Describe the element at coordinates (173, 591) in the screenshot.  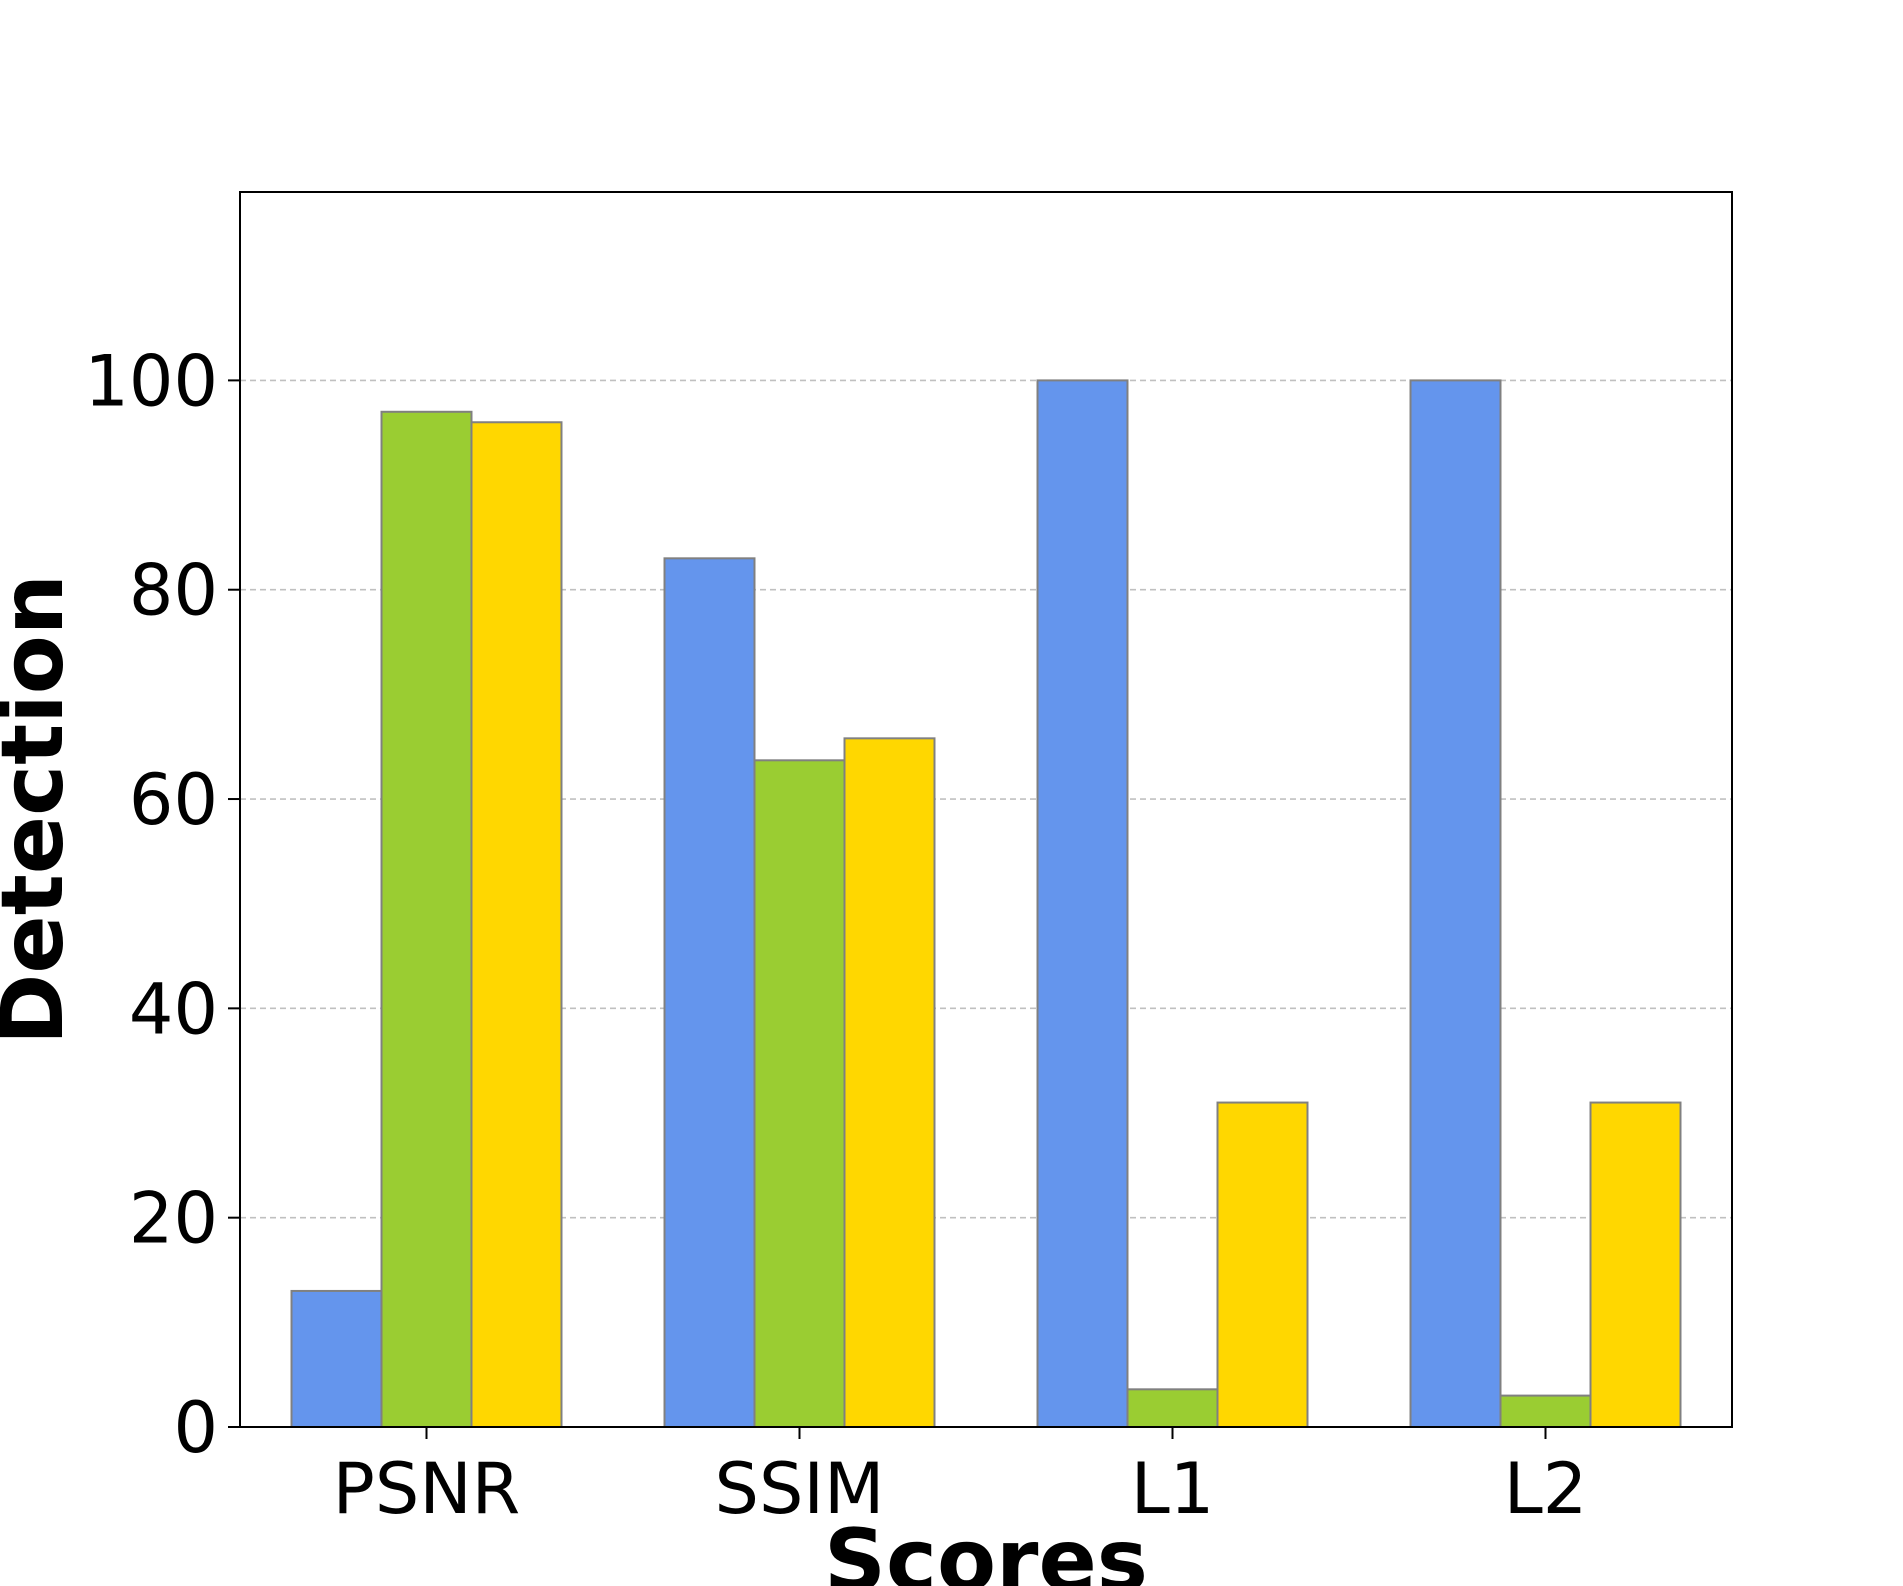
I see `y-tick-label: 80` at that location.